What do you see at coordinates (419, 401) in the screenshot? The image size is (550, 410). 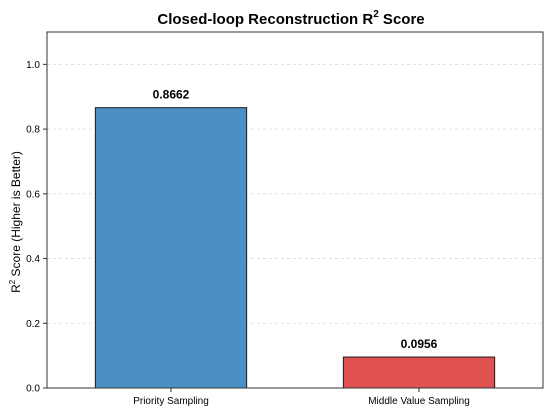 I see `x-tick-label: Middle Value Sampling` at bounding box center [419, 401].